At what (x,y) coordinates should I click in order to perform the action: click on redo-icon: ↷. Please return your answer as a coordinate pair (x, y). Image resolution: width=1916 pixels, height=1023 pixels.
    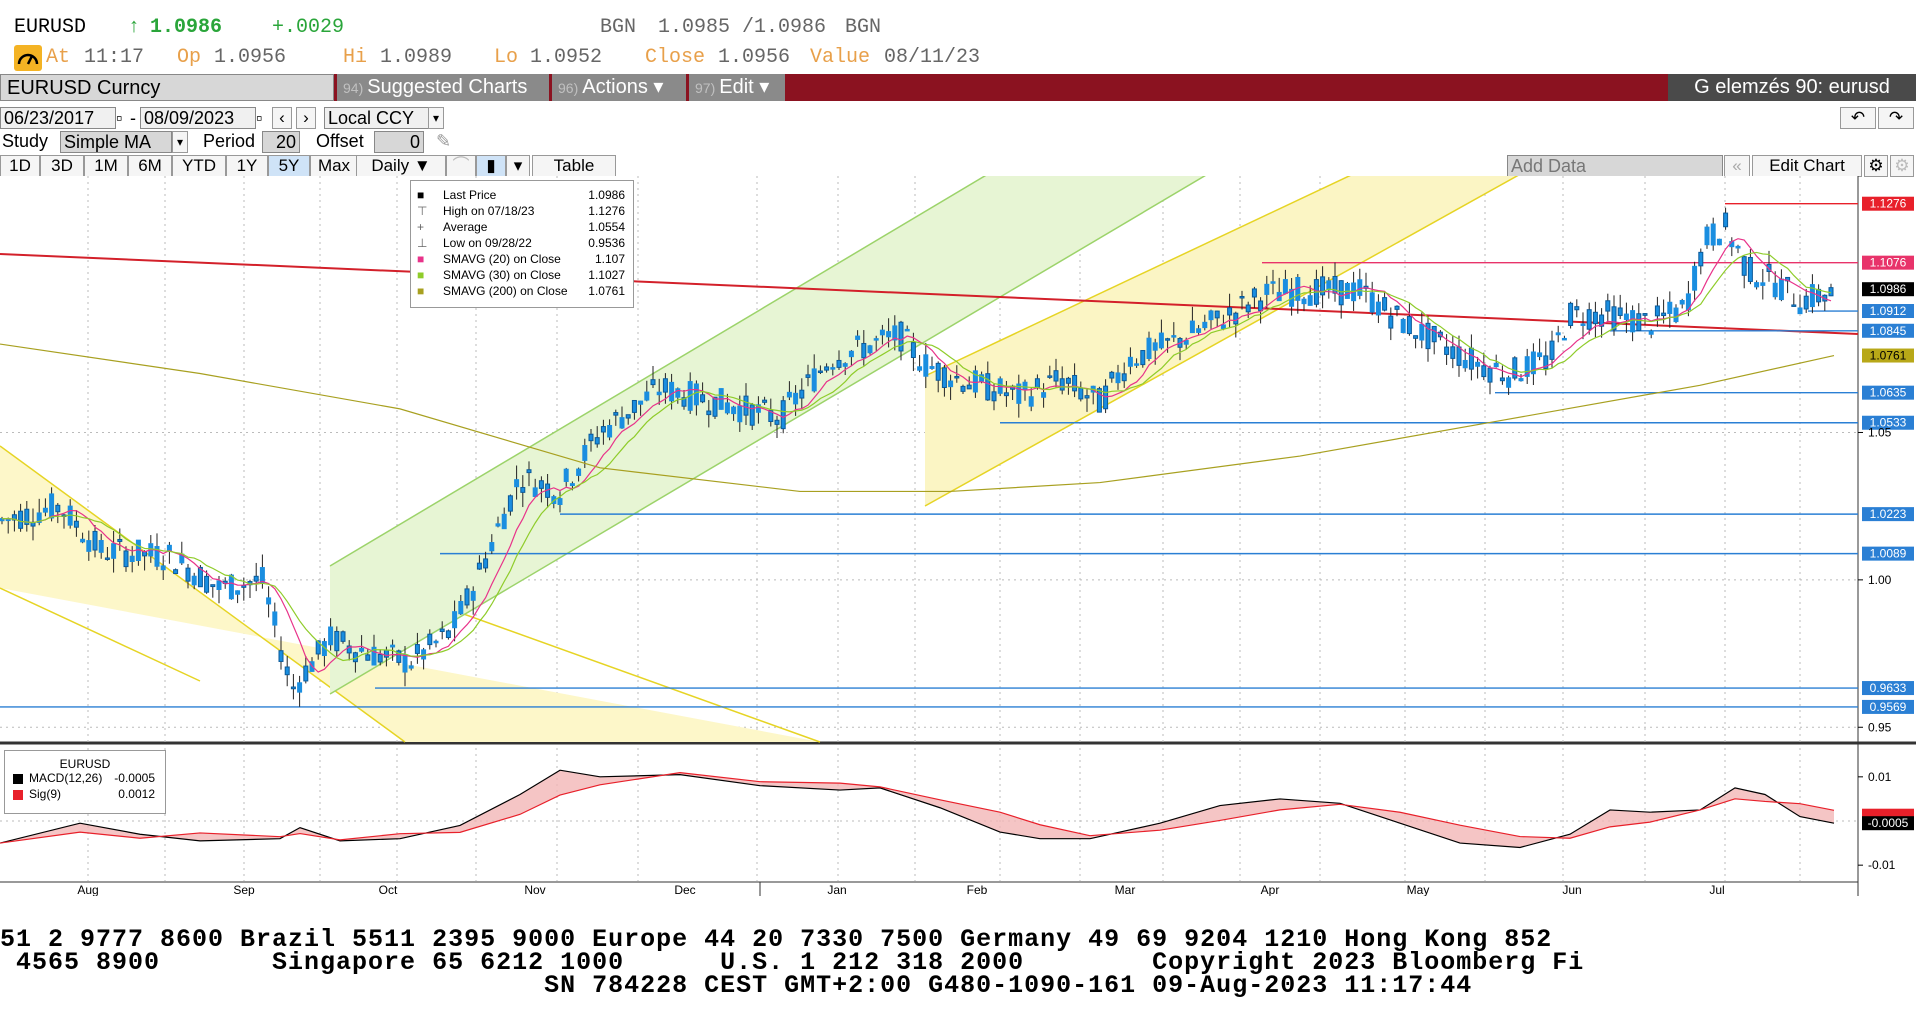
    Looking at the image, I should click on (1896, 118).